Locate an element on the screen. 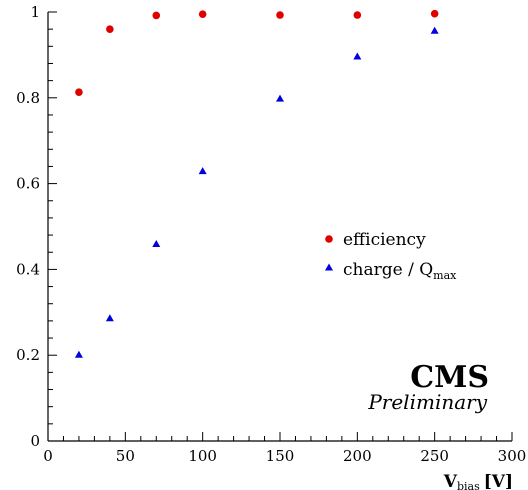 The width and height of the screenshot is (528, 490). legend: efficiency charge / Qmax is located at coordinates (391, 256).